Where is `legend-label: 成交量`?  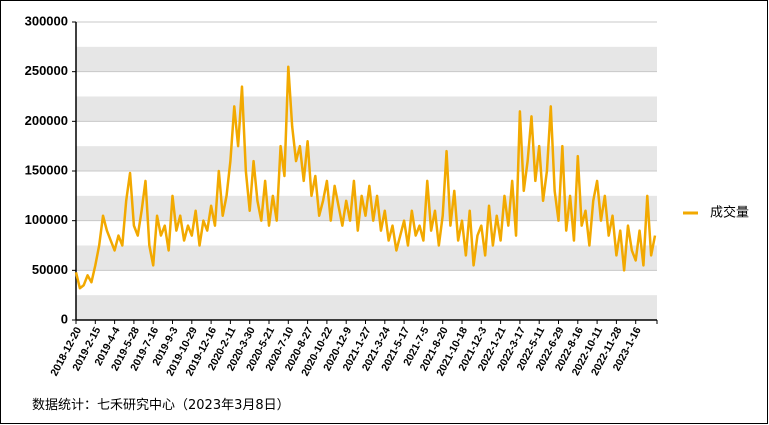 legend-label: 成交量 is located at coordinates (729, 213).